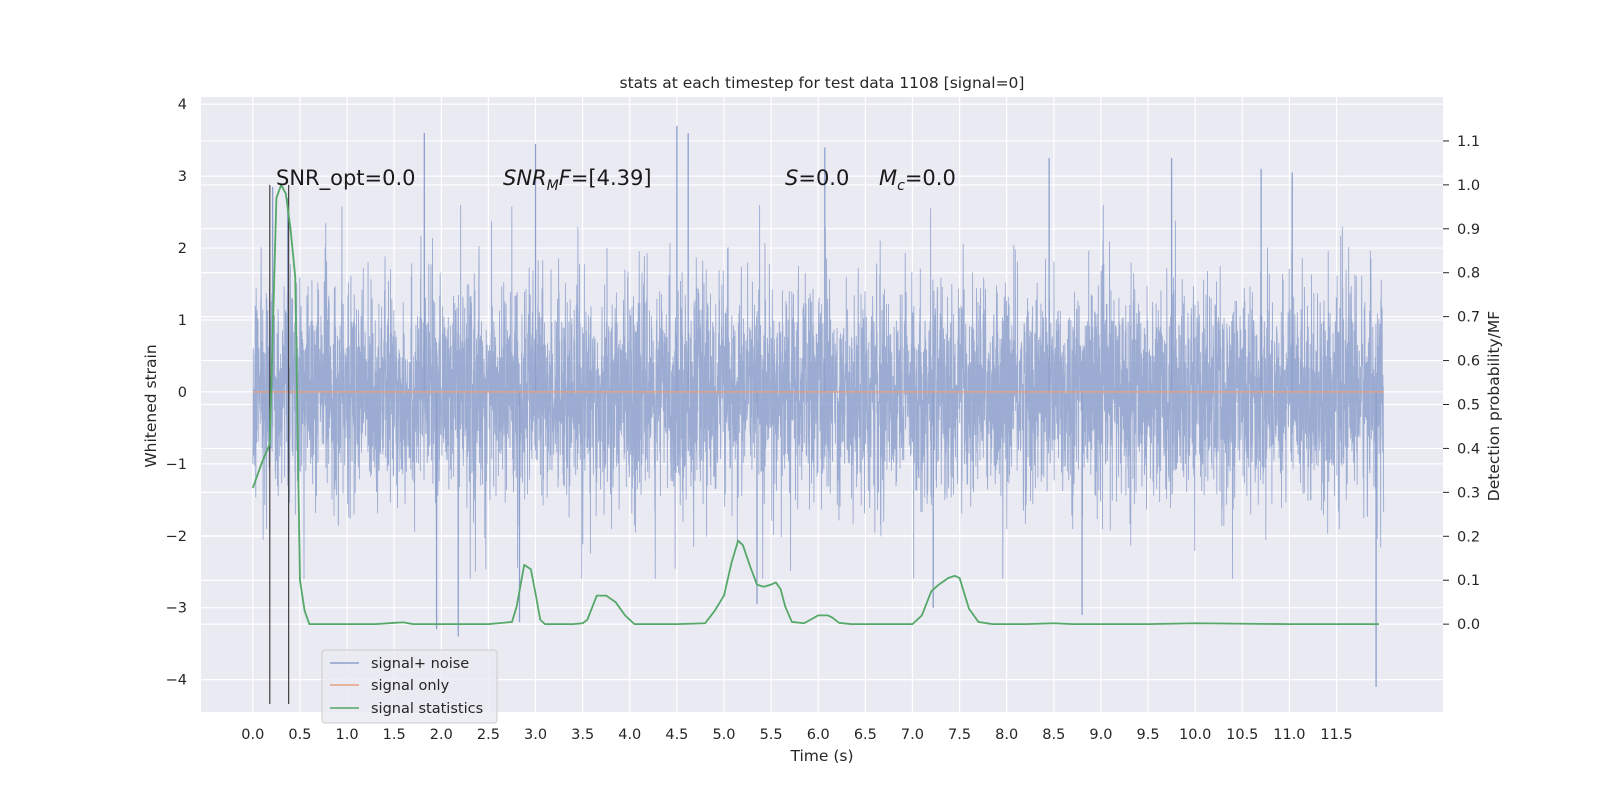 This screenshot has width=1600, height=800. I want to click on x-tick-label: 5.0, so click(723, 735).